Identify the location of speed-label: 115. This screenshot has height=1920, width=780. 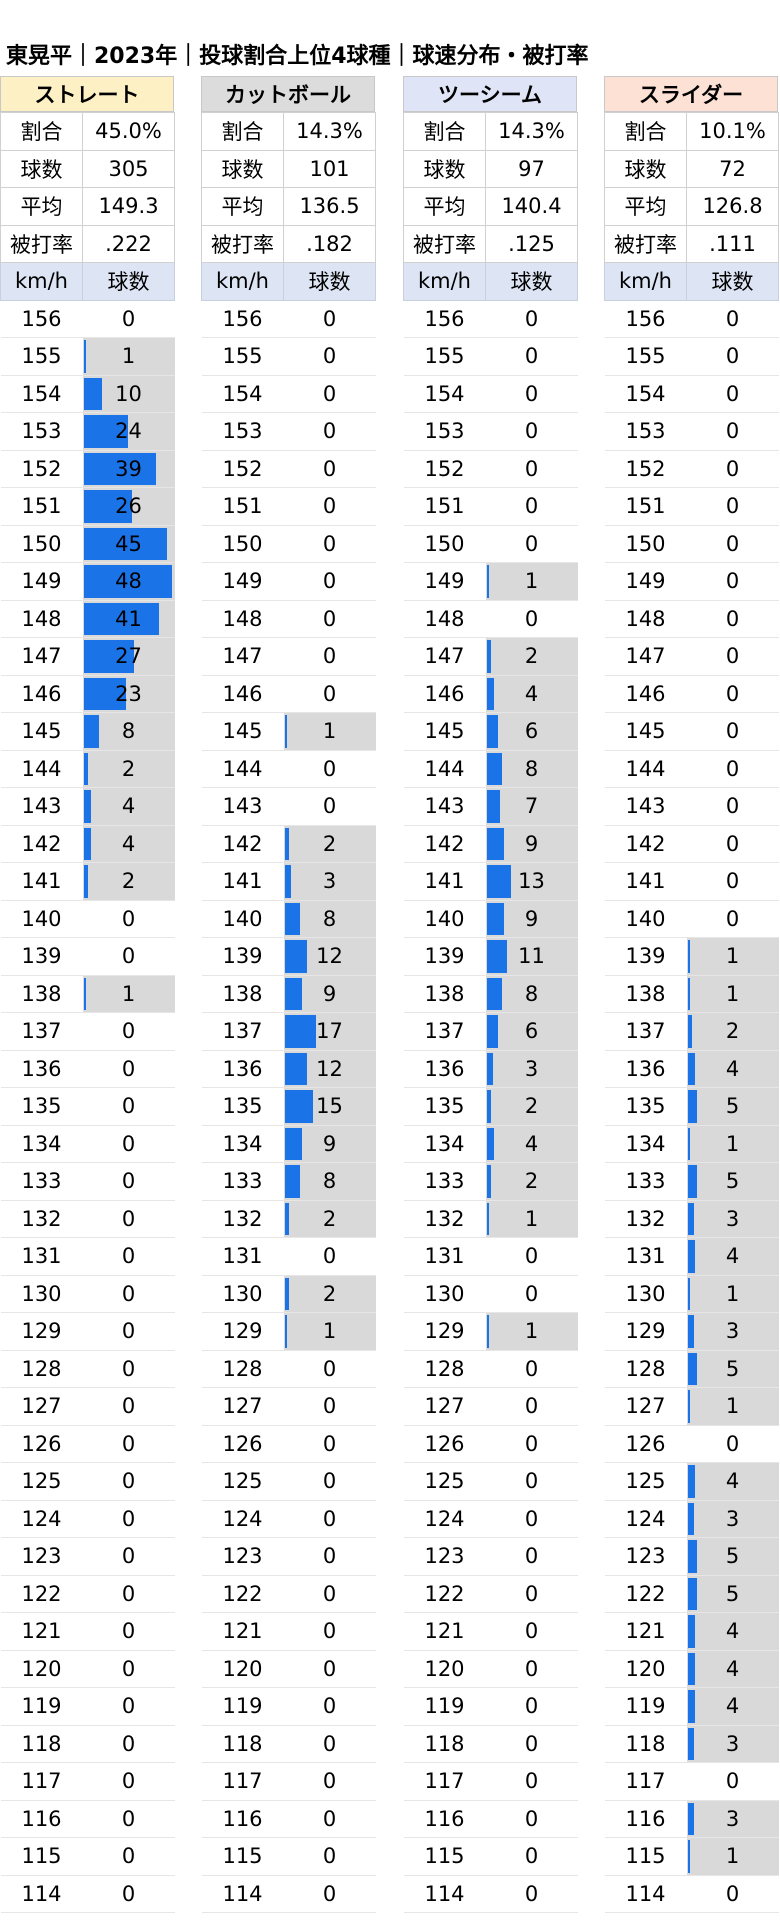
(645, 1856).